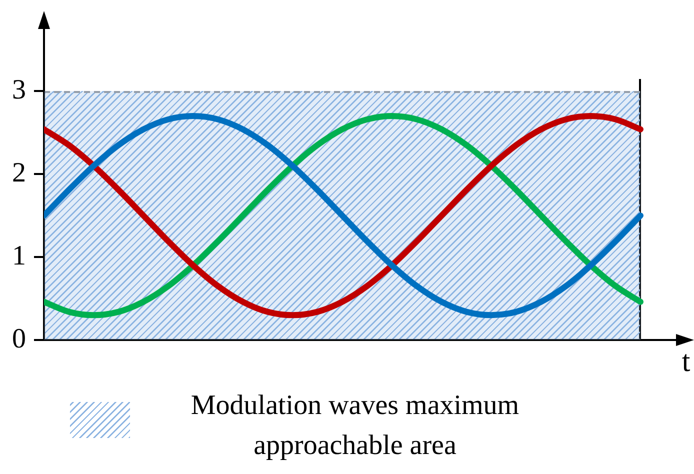  I want to click on y-tick-label: 0, so click(19, 338).